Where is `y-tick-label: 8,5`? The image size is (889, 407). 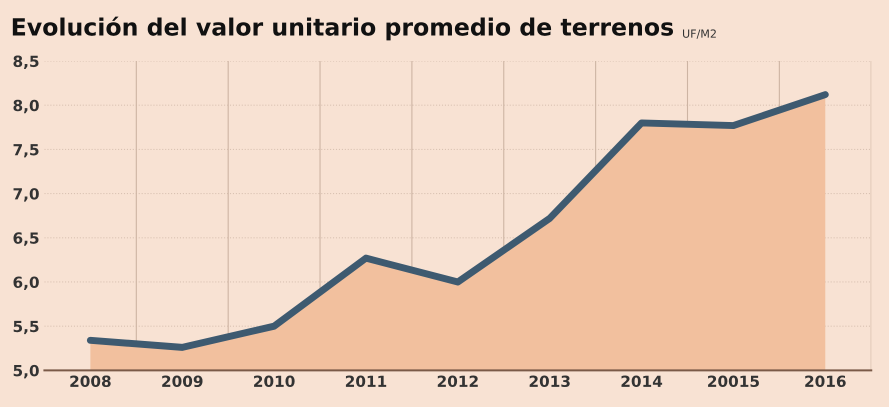 y-tick-label: 8,5 is located at coordinates (26, 63).